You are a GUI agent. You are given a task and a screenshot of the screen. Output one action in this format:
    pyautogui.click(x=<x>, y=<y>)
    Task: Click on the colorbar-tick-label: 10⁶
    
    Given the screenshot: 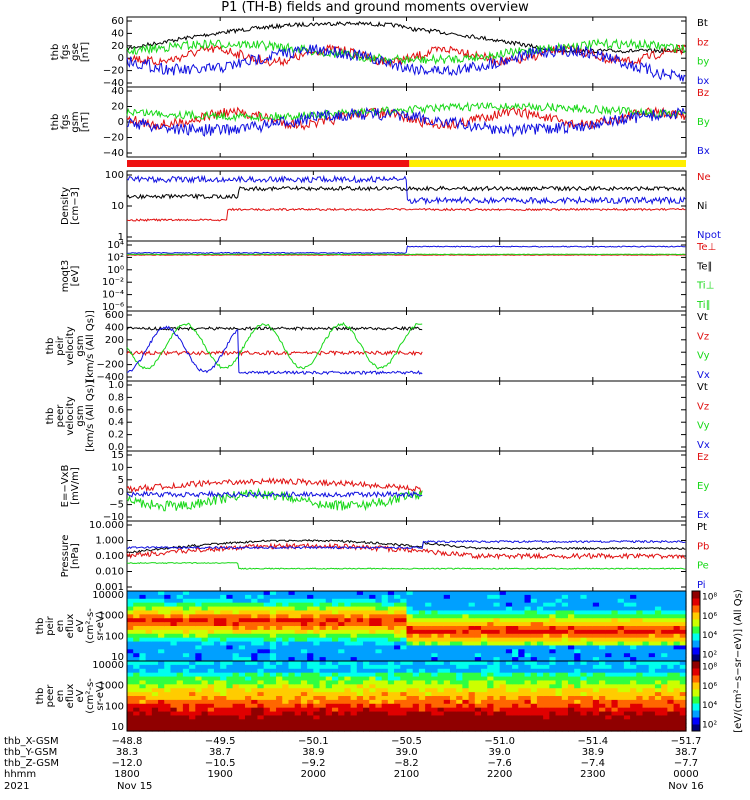 What is the action you would take?
    pyautogui.click(x=709, y=687)
    